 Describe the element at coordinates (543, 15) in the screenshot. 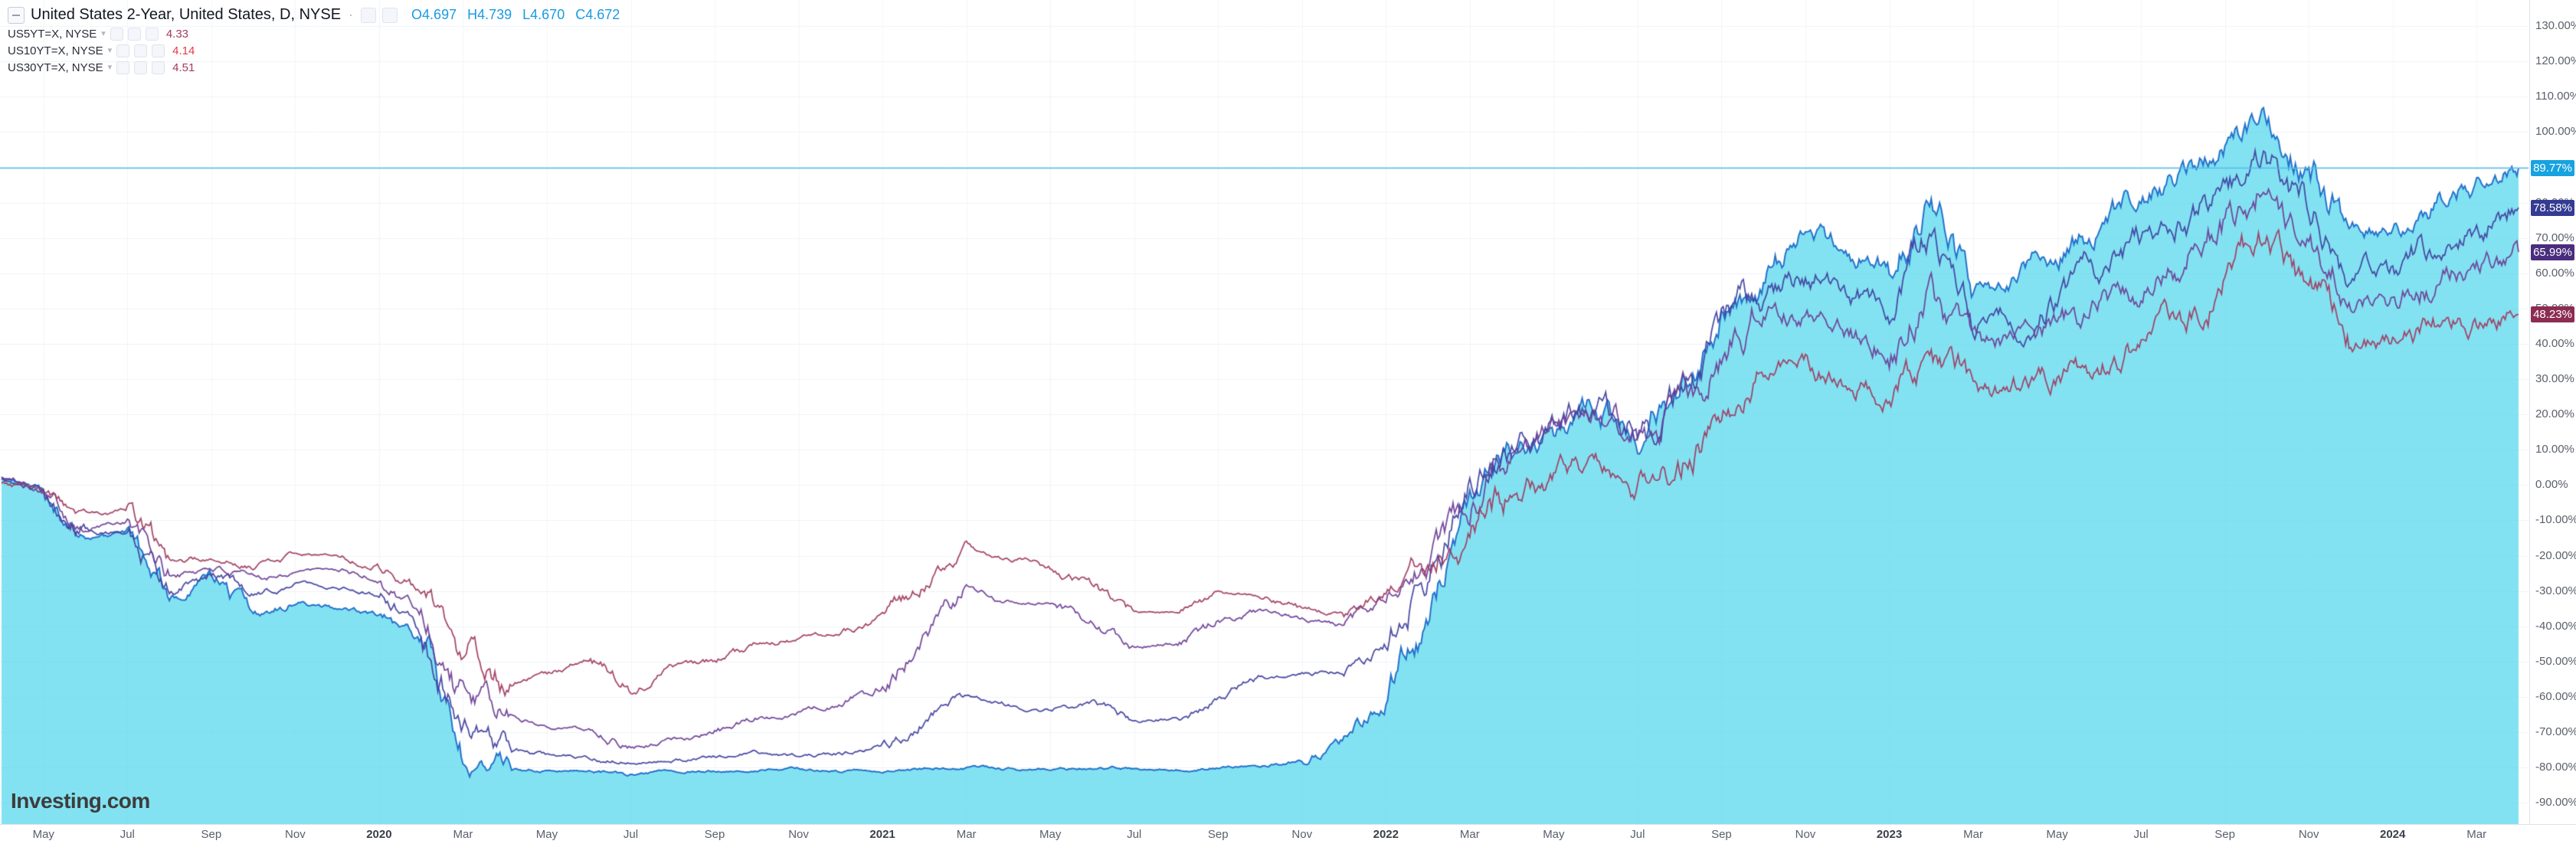

I see `low-value: L4.670` at that location.